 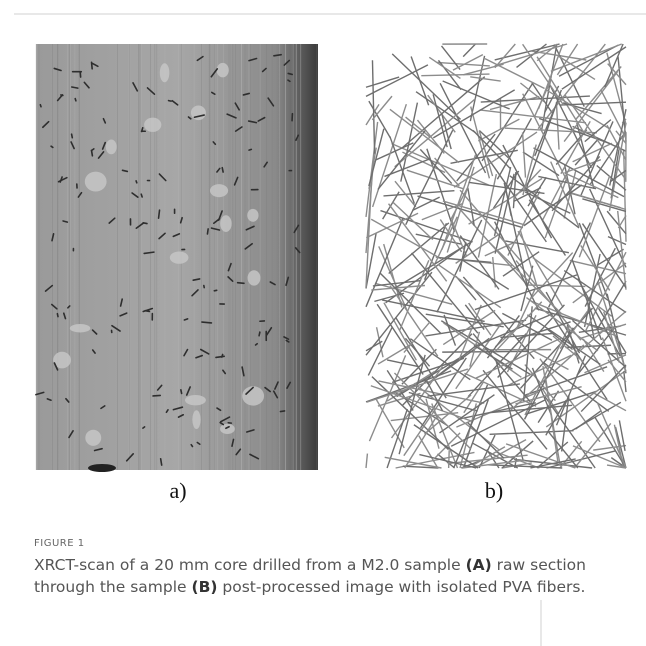 What do you see at coordinates (59, 543) in the screenshot?
I see `caption-label: FIGURE 1` at bounding box center [59, 543].